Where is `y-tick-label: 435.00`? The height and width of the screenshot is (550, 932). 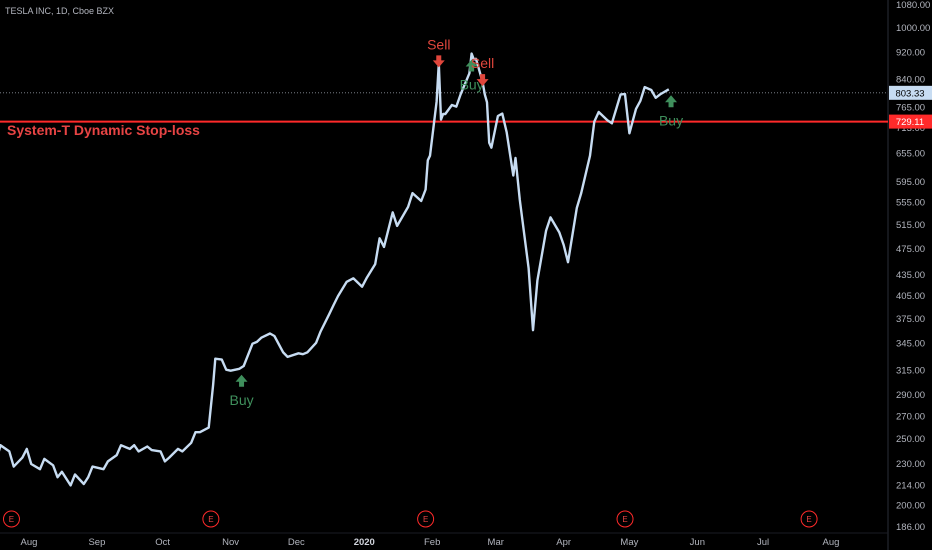 y-tick-label: 435.00 is located at coordinates (910, 275).